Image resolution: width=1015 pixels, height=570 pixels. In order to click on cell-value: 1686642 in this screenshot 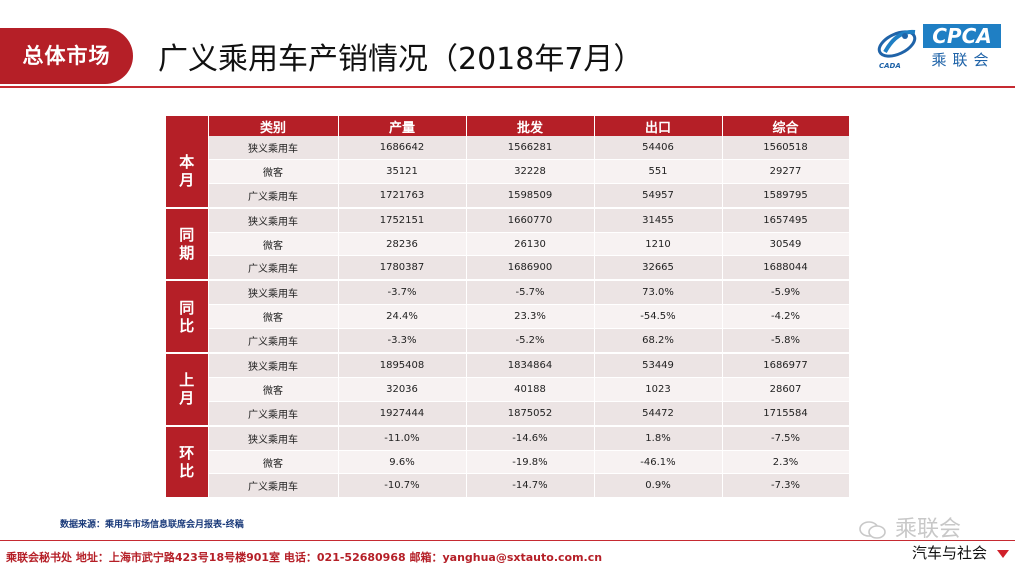, I will do `click(402, 148)`.